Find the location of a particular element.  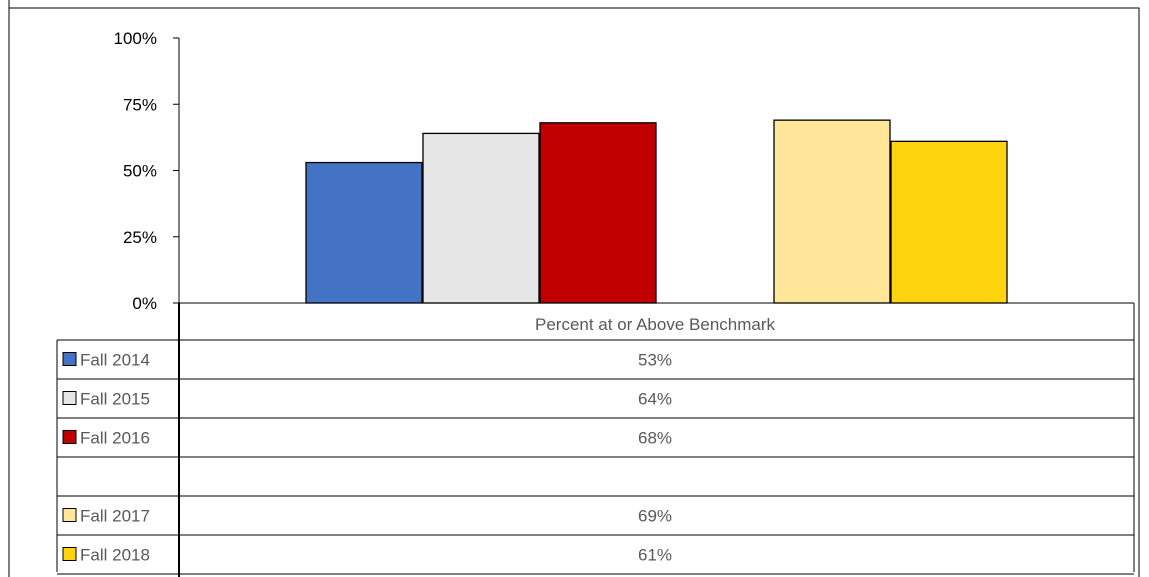

data-label: 68% is located at coordinates (655, 438).